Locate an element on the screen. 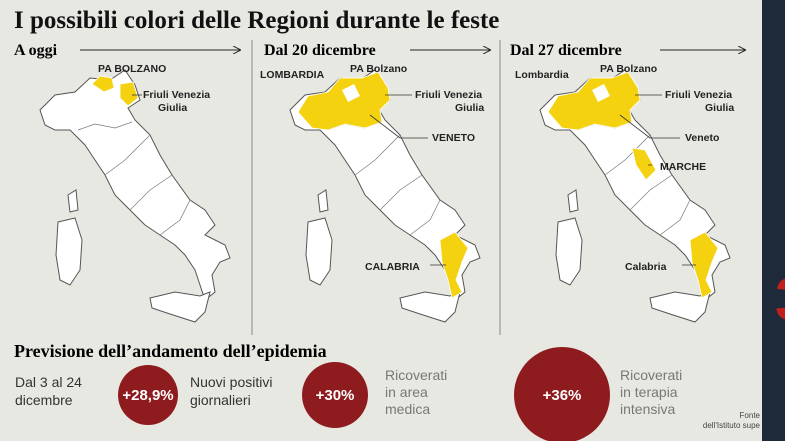  stat-value: +36% is located at coordinates (562, 395).